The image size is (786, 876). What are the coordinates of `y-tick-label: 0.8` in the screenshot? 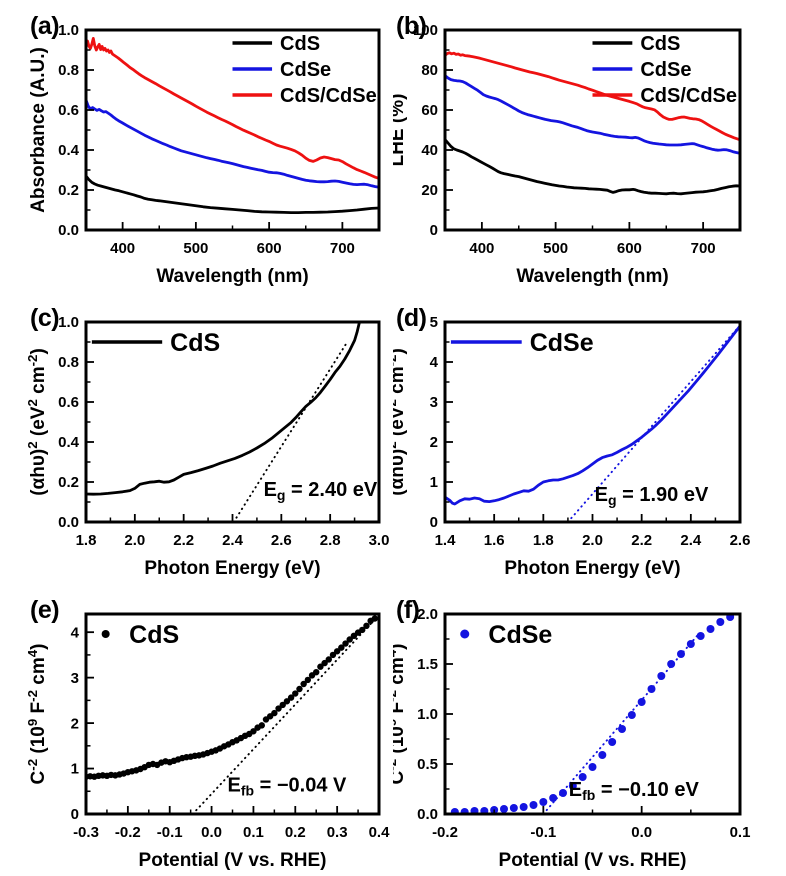 It's located at (68, 362).